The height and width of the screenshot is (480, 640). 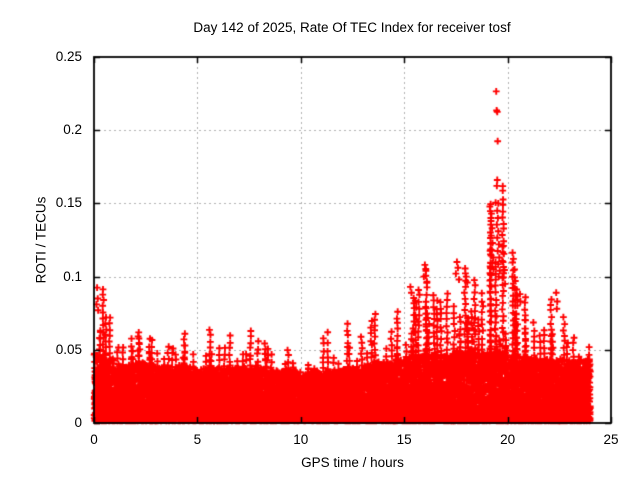 What do you see at coordinates (68, 203) in the screenshot?
I see `y-tick-label: 0.15` at bounding box center [68, 203].